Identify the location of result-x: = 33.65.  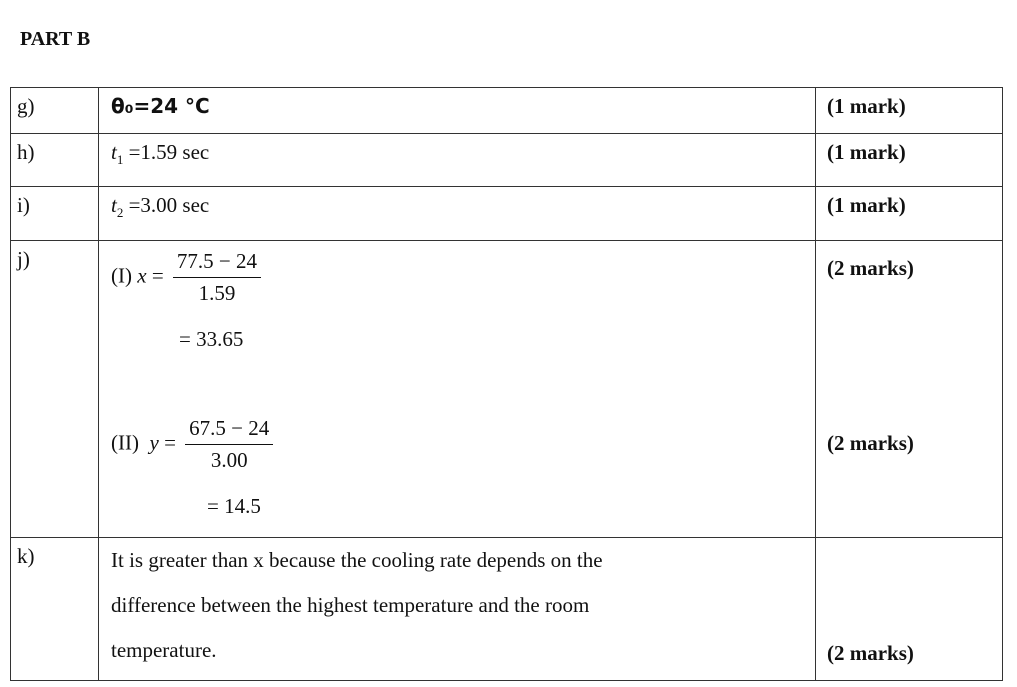
(211, 339).